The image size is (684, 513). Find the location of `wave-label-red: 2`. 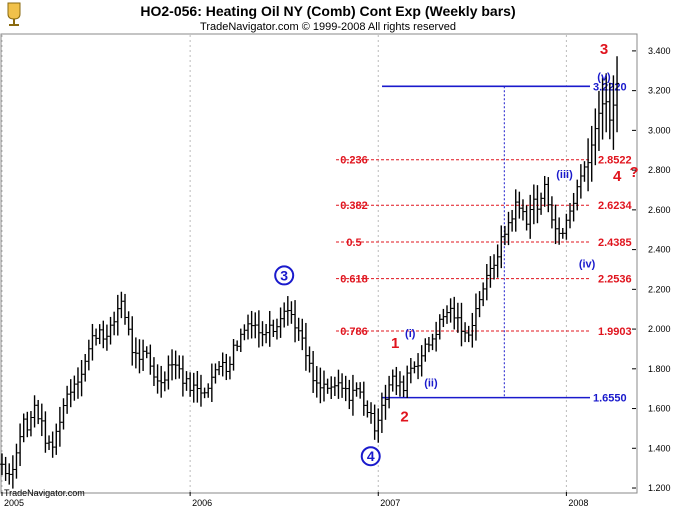

wave-label-red: 2 is located at coordinates (404, 416).